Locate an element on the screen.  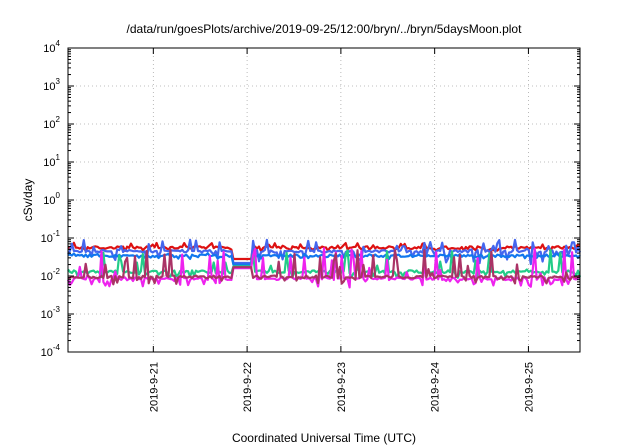
x-tick-label: 2019-9-22 is located at coordinates (248, 387).